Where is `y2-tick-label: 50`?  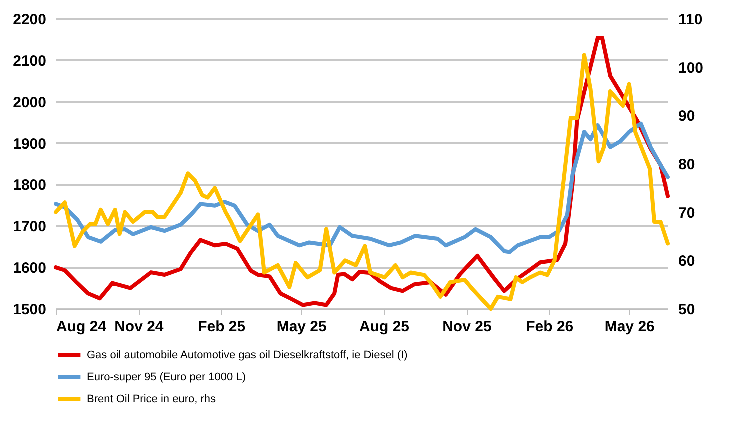 y2-tick-label: 50 is located at coordinates (687, 310).